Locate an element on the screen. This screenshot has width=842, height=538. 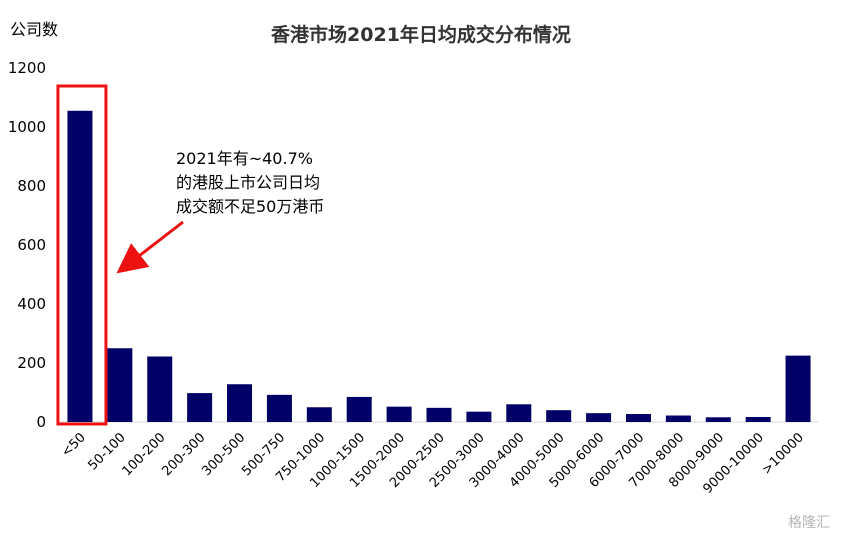
x-tick-label: <50 is located at coordinates (74, 445).